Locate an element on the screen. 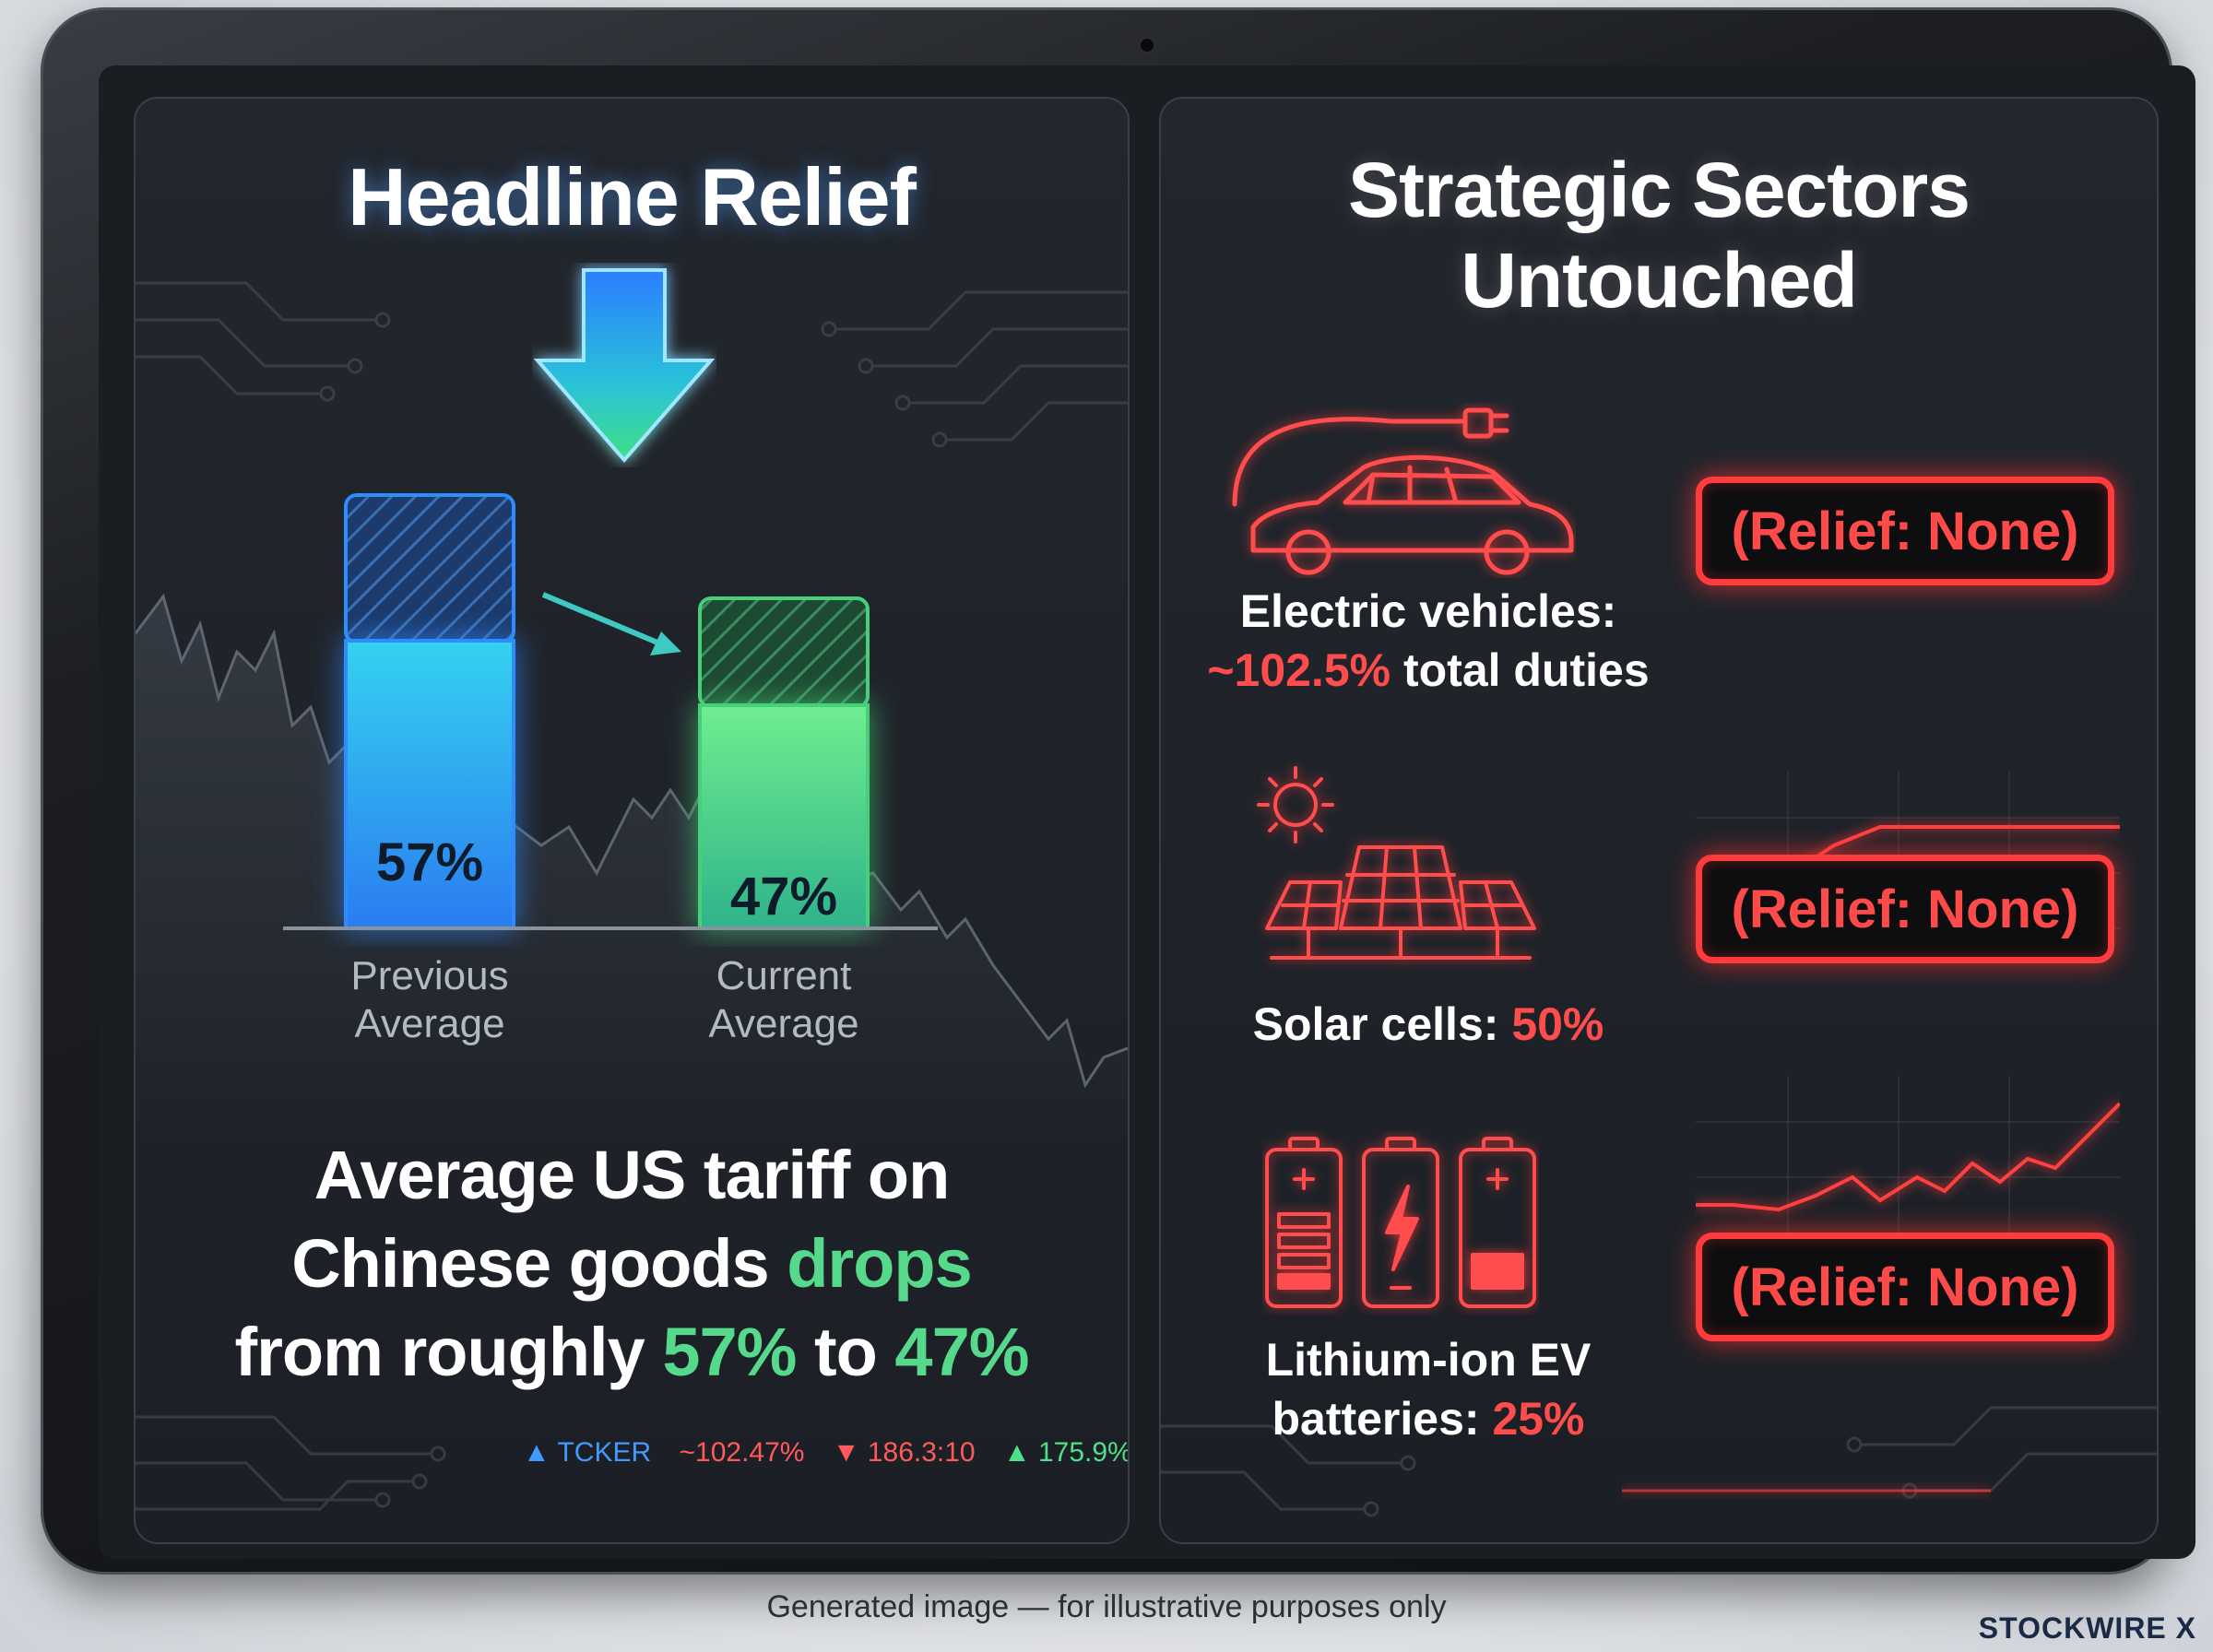 The image size is (2213, 1652). headline-text: Chinese goods is located at coordinates (539, 1263).